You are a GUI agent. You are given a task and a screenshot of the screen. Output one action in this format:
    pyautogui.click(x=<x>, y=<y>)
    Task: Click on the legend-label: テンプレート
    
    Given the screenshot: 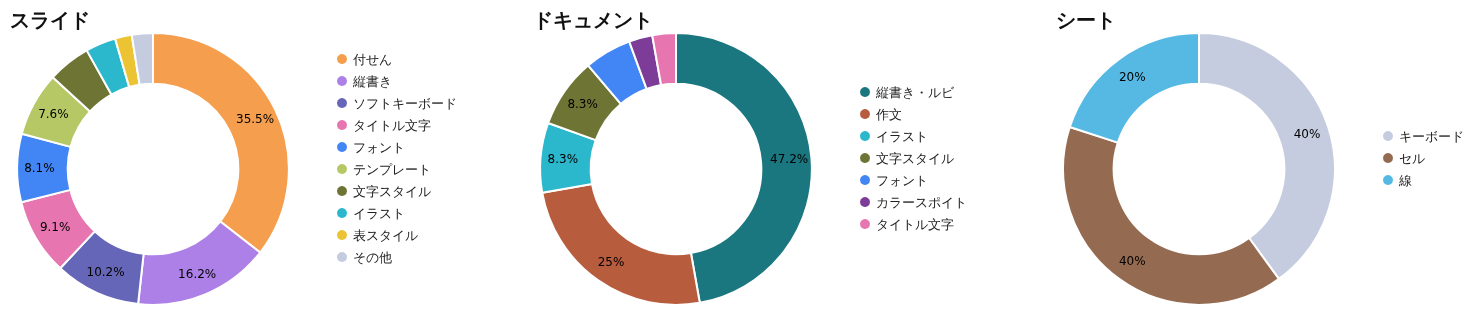 What is the action you would take?
    pyautogui.click(x=392, y=169)
    